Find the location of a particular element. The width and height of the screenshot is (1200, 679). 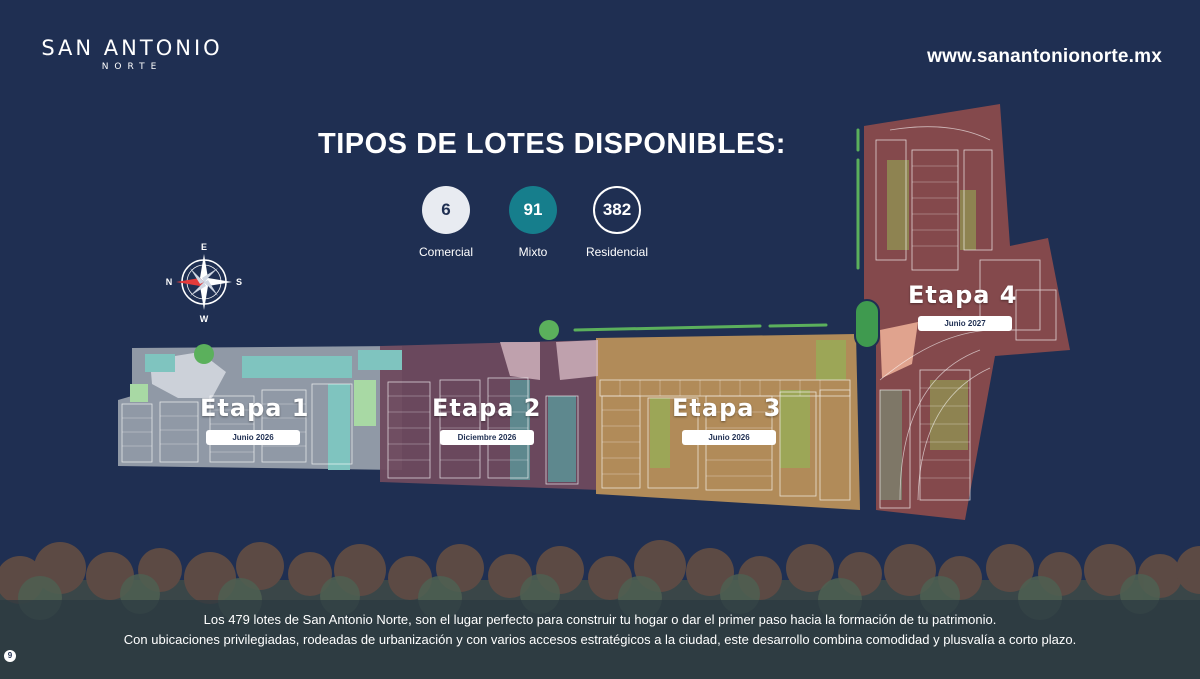

brand-logo: SAN ANTONIO NORTE is located at coordinates (132, 54).